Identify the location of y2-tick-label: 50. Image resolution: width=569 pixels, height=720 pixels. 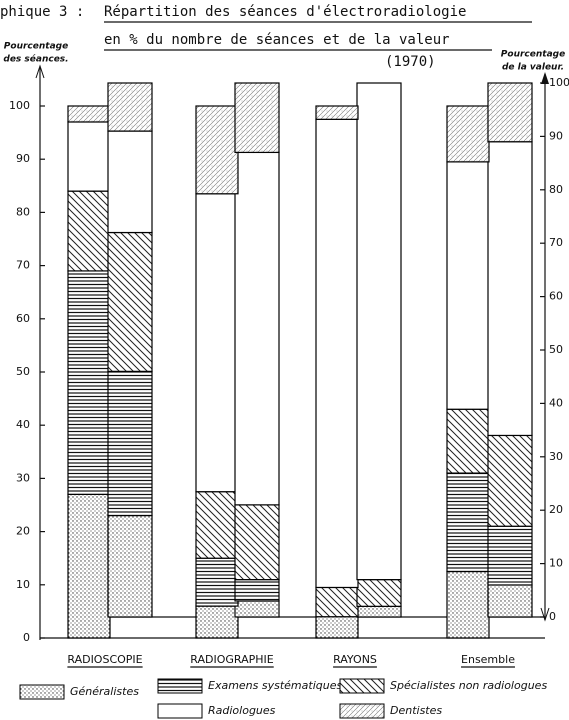
(556, 349).